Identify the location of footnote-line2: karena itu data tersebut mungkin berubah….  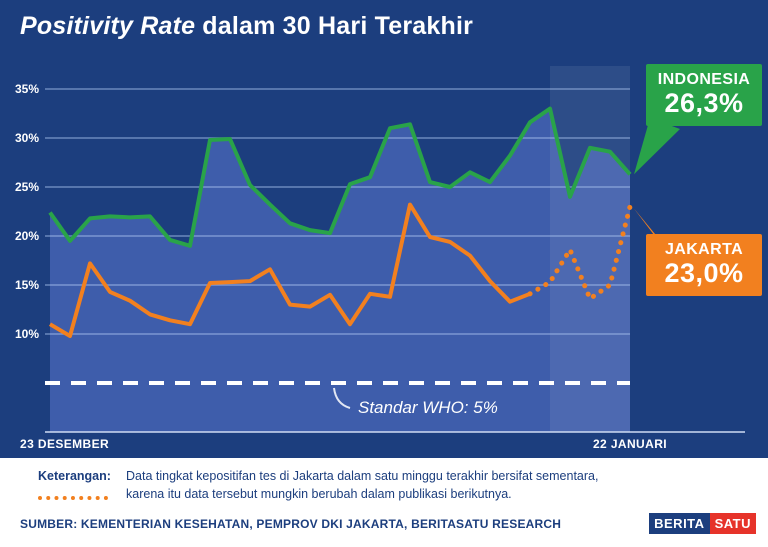
(319, 493).